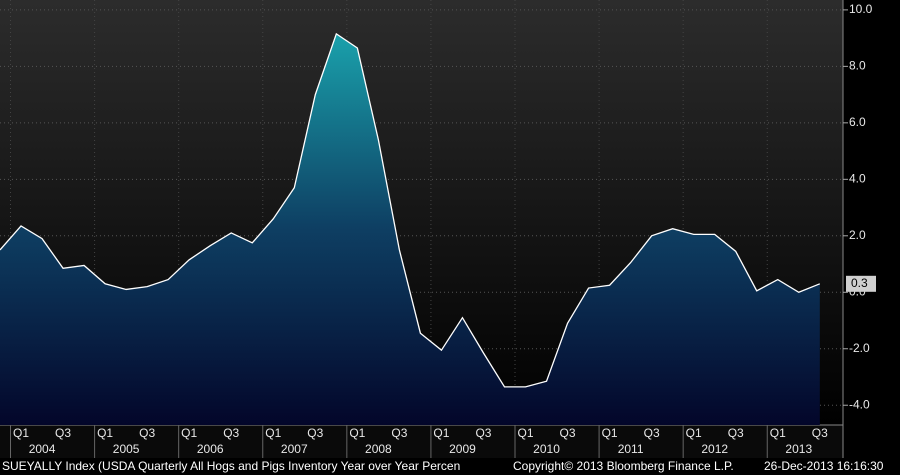  What do you see at coordinates (42, 449) in the screenshot?
I see `x-year-label: 2004` at bounding box center [42, 449].